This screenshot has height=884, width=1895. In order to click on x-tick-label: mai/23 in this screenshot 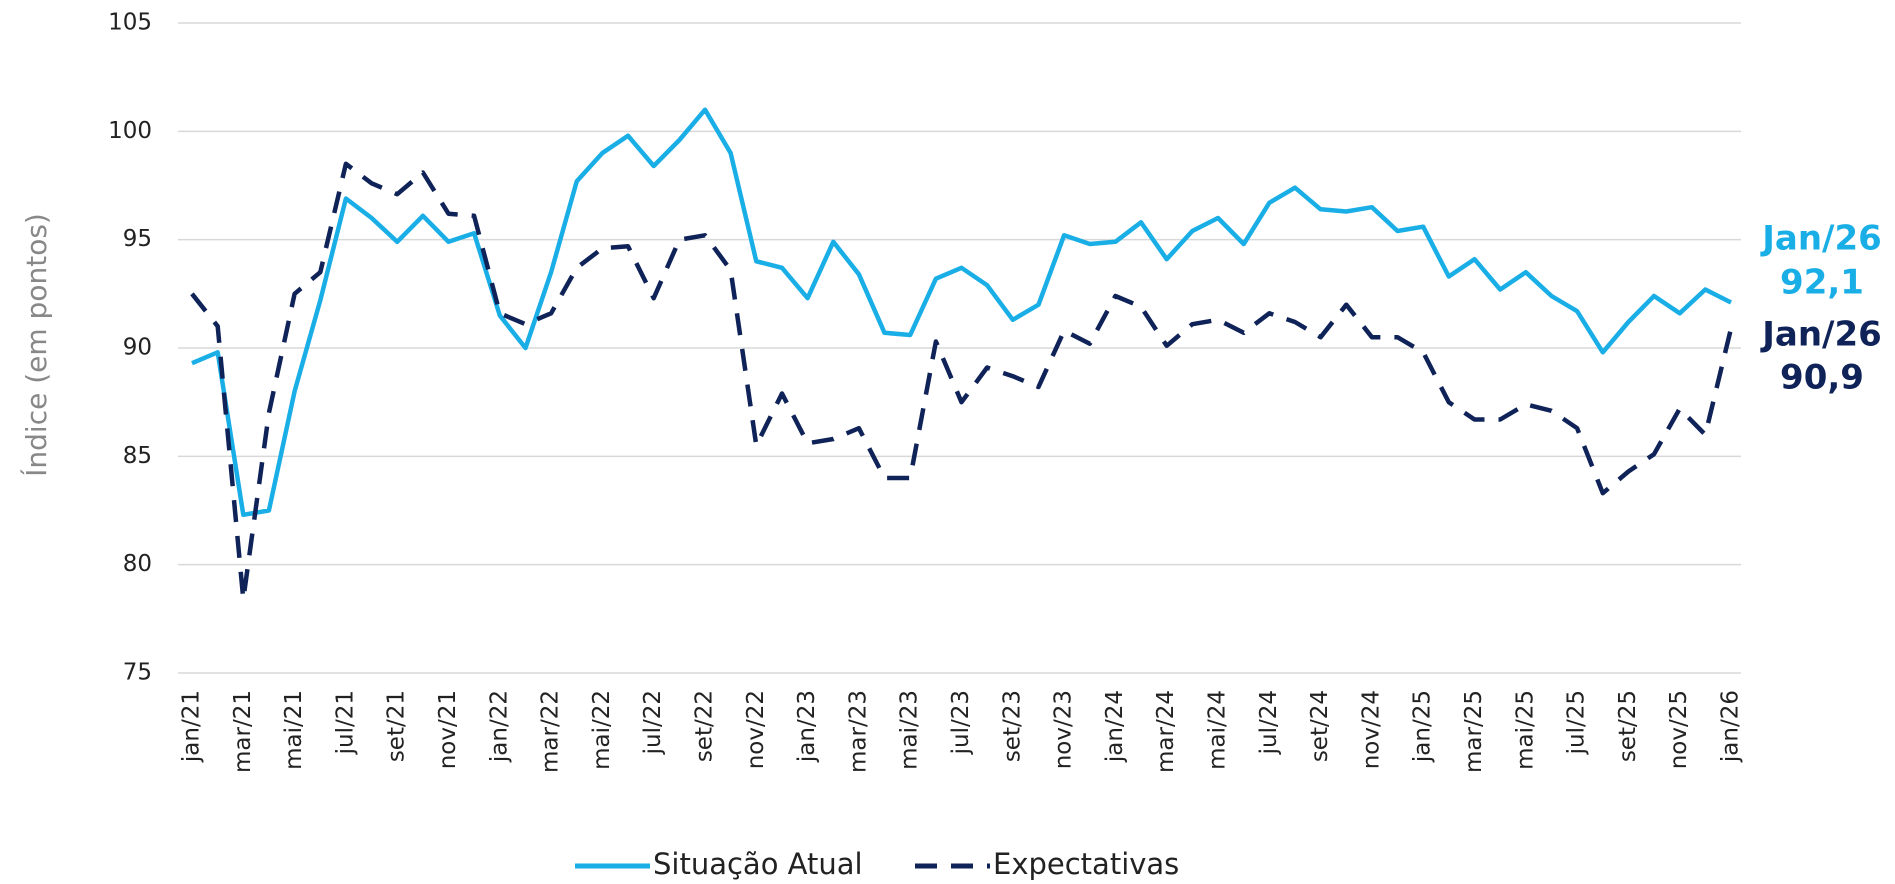, I will do `click(910, 730)`.